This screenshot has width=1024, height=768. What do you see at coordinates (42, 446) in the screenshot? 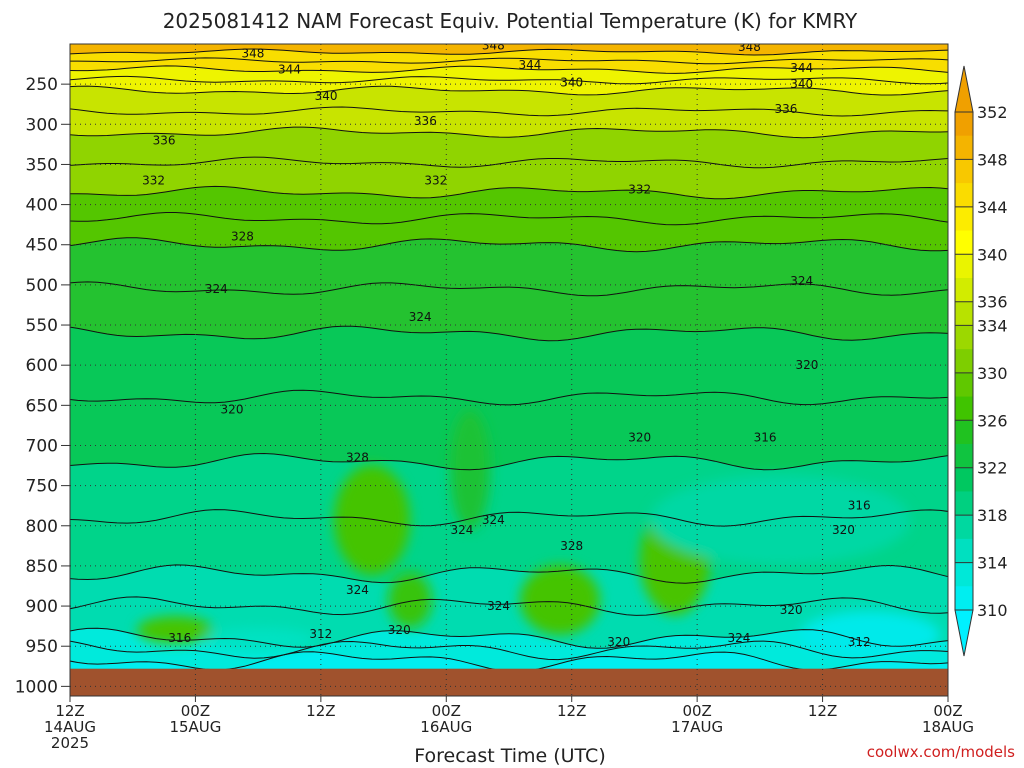
I see `y-tick-label: 700` at bounding box center [42, 446].